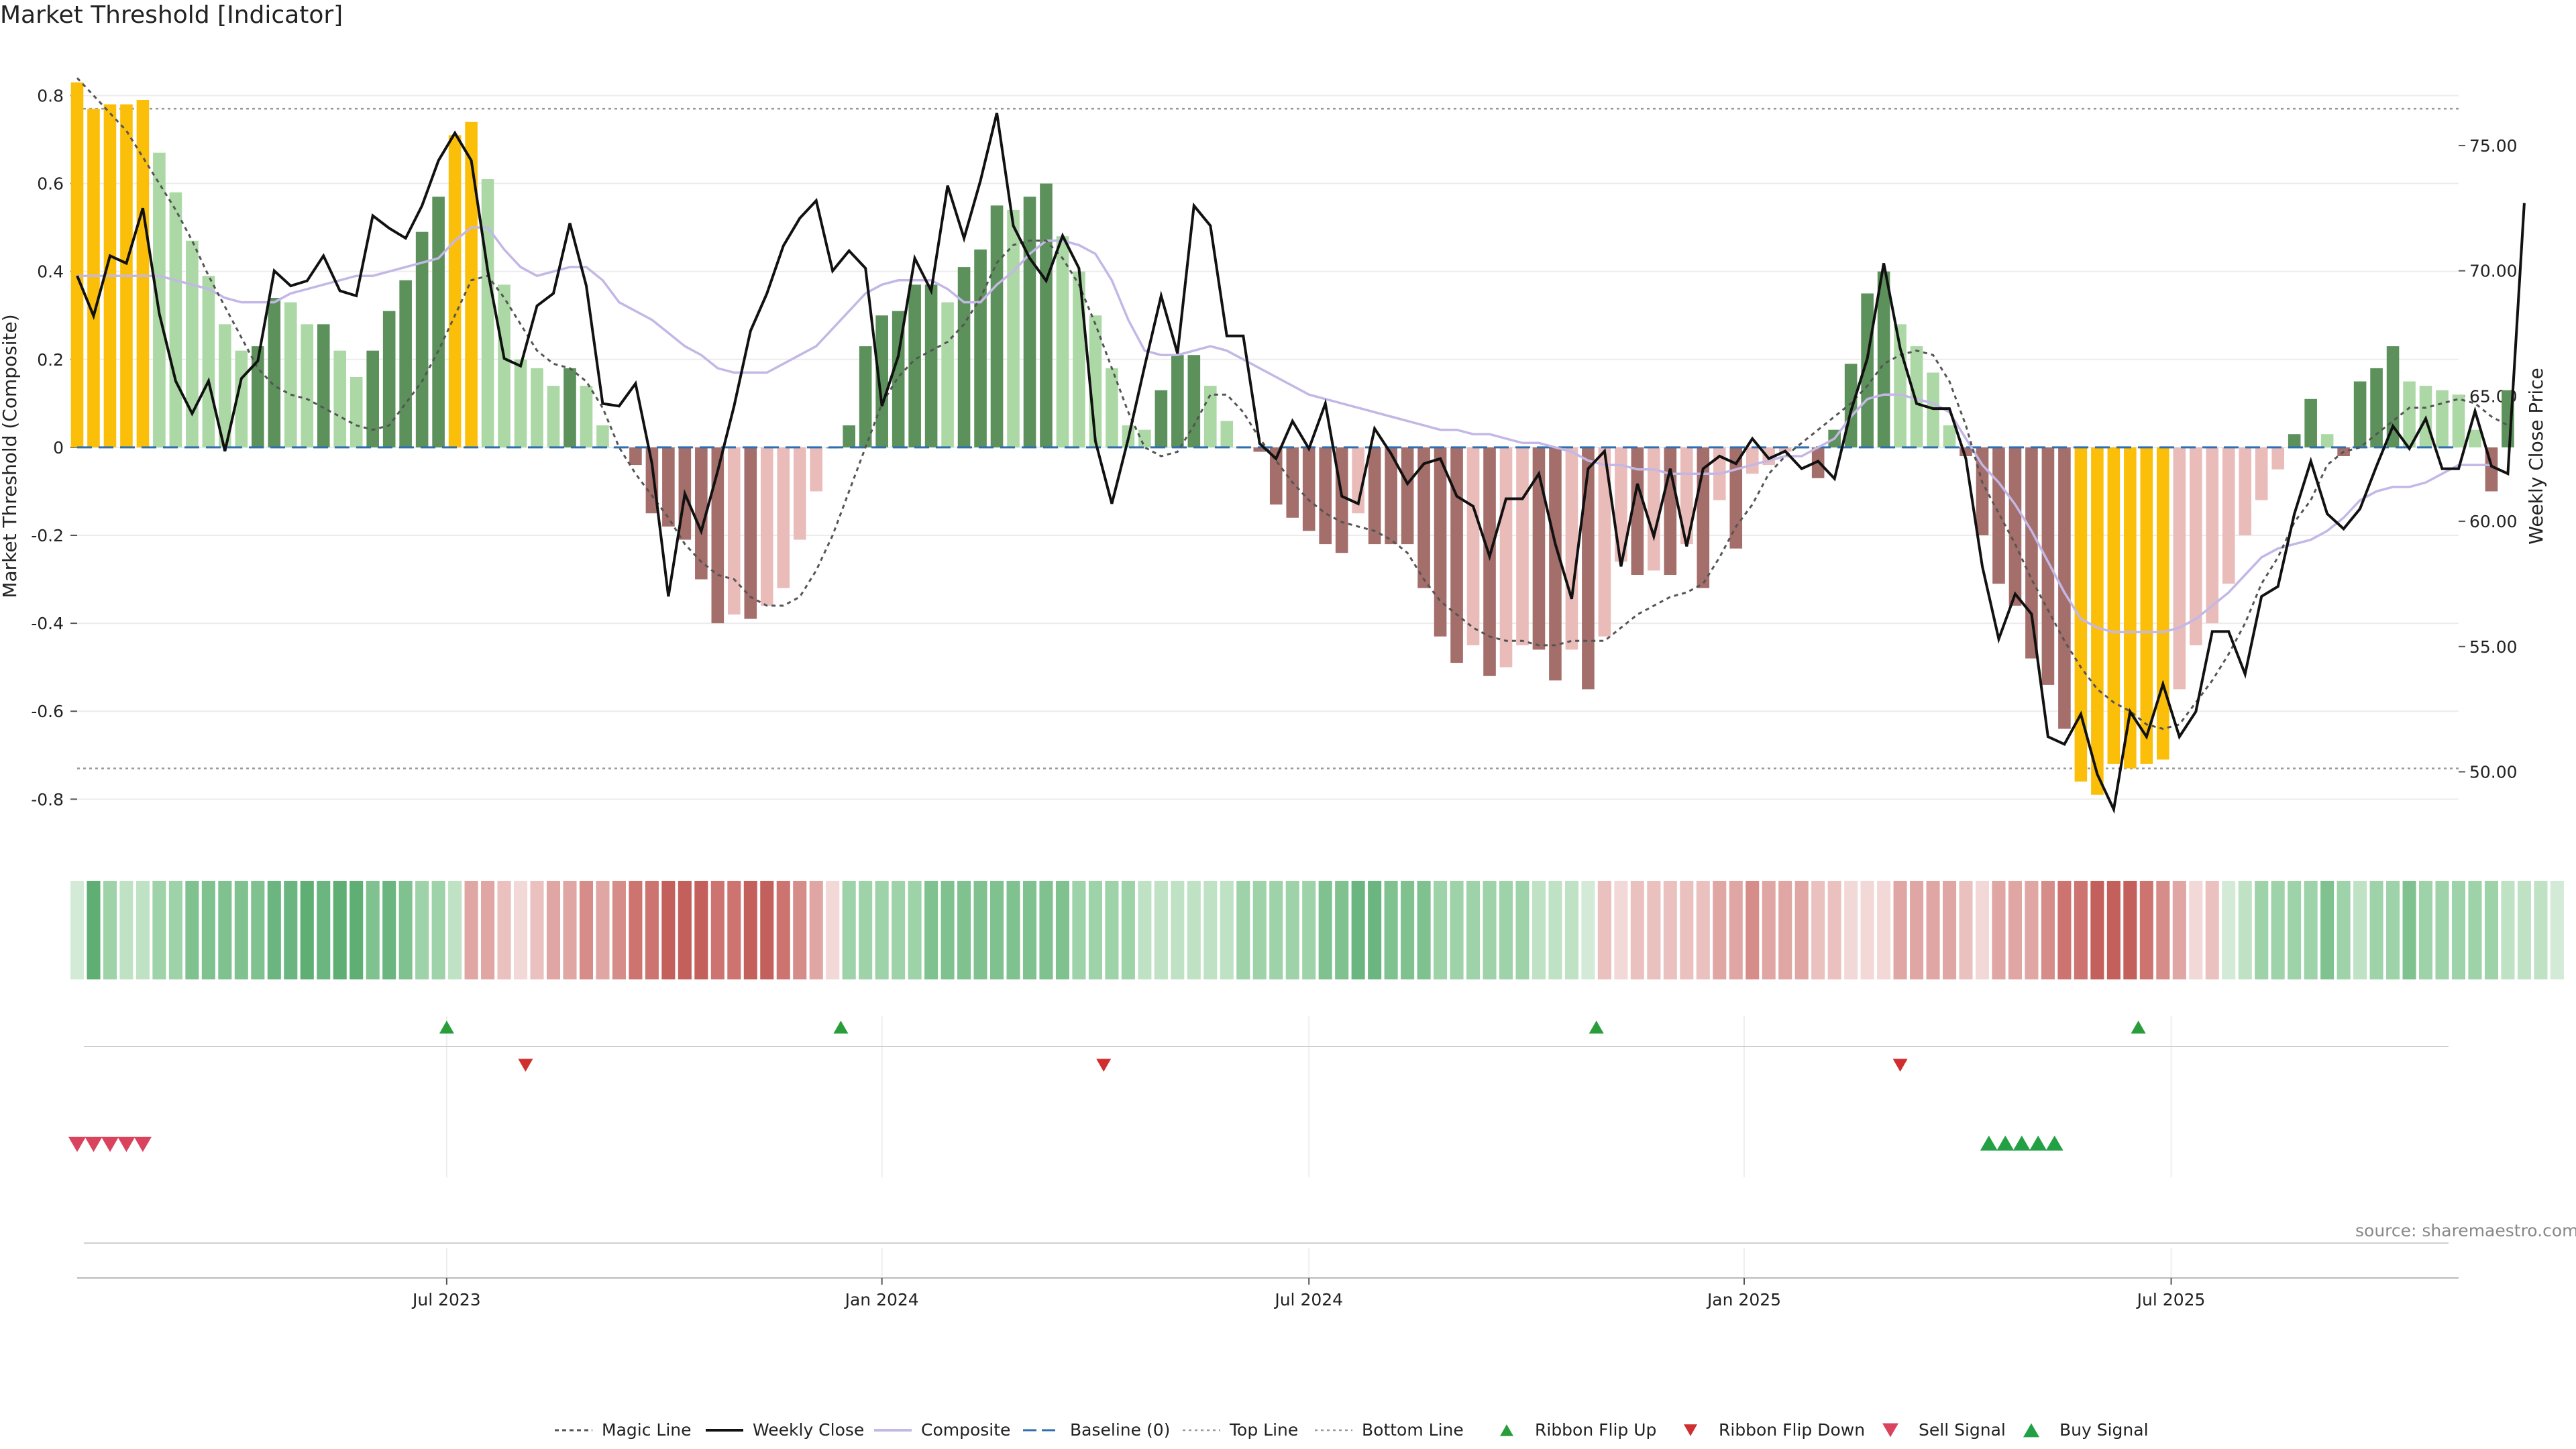 The width and height of the screenshot is (2576, 1449). I want to click on legend-label: Composite, so click(965, 1430).